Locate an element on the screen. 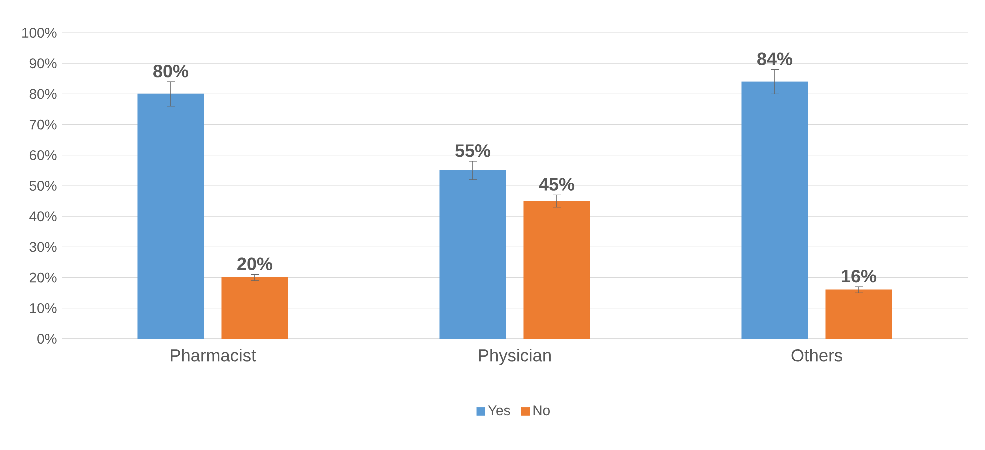  y-tick-label: 90% is located at coordinates (43, 63).